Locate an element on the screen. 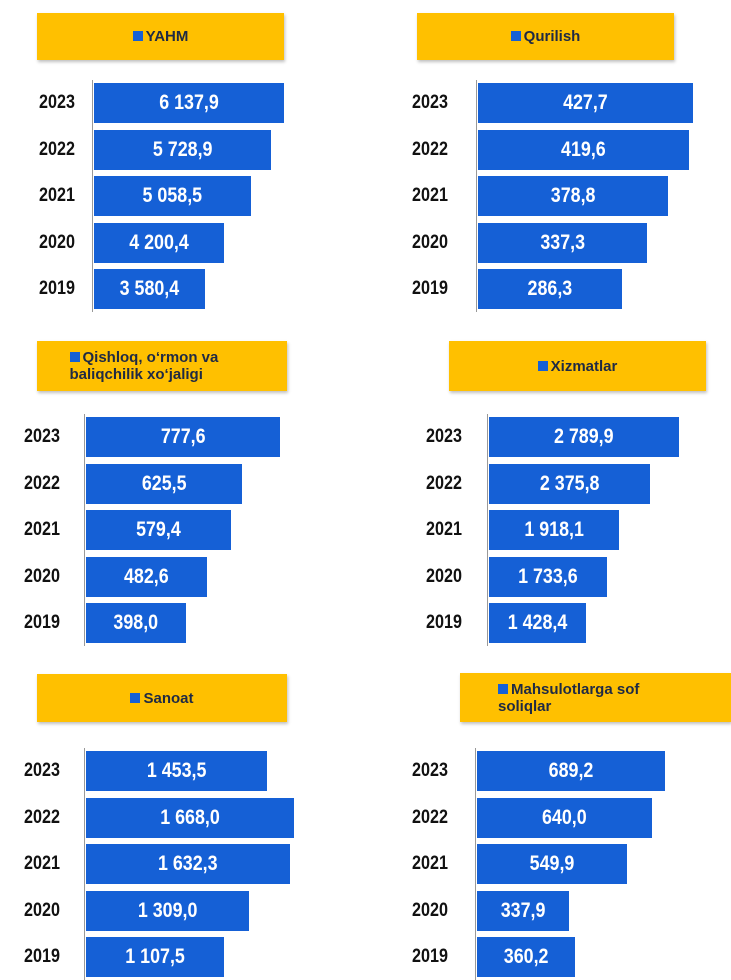 This screenshot has width=731, height=980. data-label: 1 632,3 is located at coordinates (187, 863).